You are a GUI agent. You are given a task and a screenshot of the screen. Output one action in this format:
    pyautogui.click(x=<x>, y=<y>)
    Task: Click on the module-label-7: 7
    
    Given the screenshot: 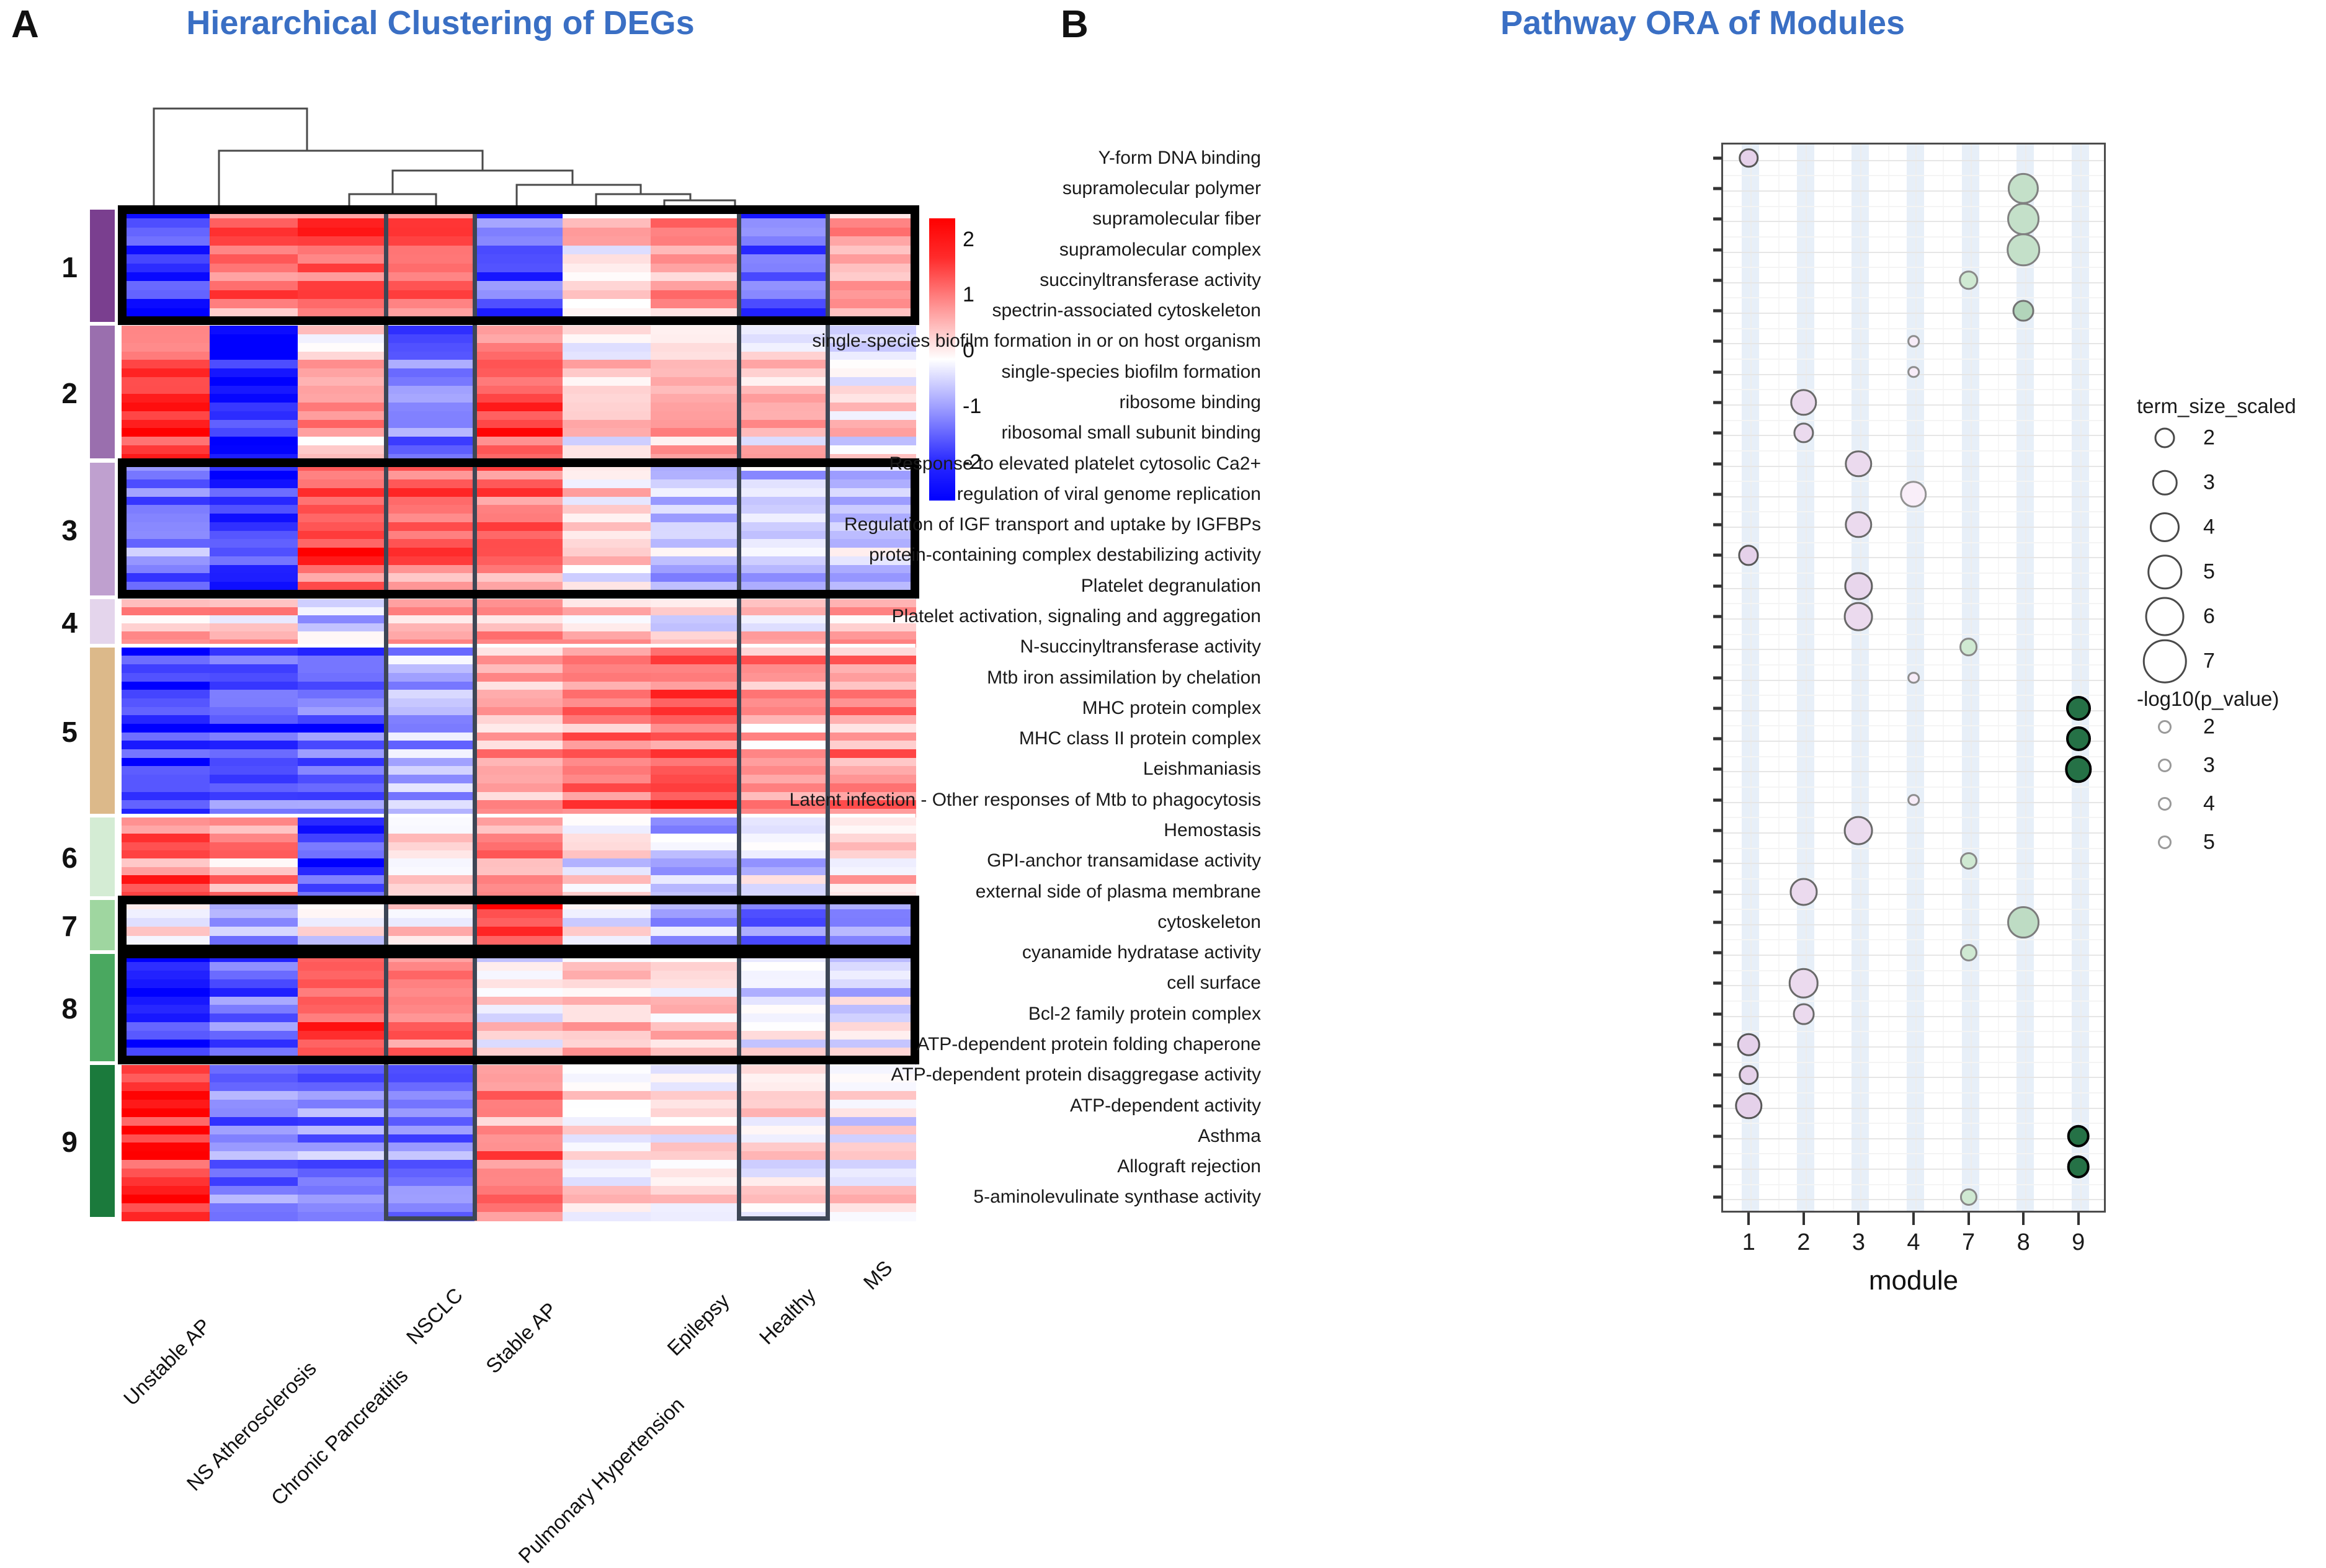 What is the action you would take?
    pyautogui.click(x=69, y=926)
    